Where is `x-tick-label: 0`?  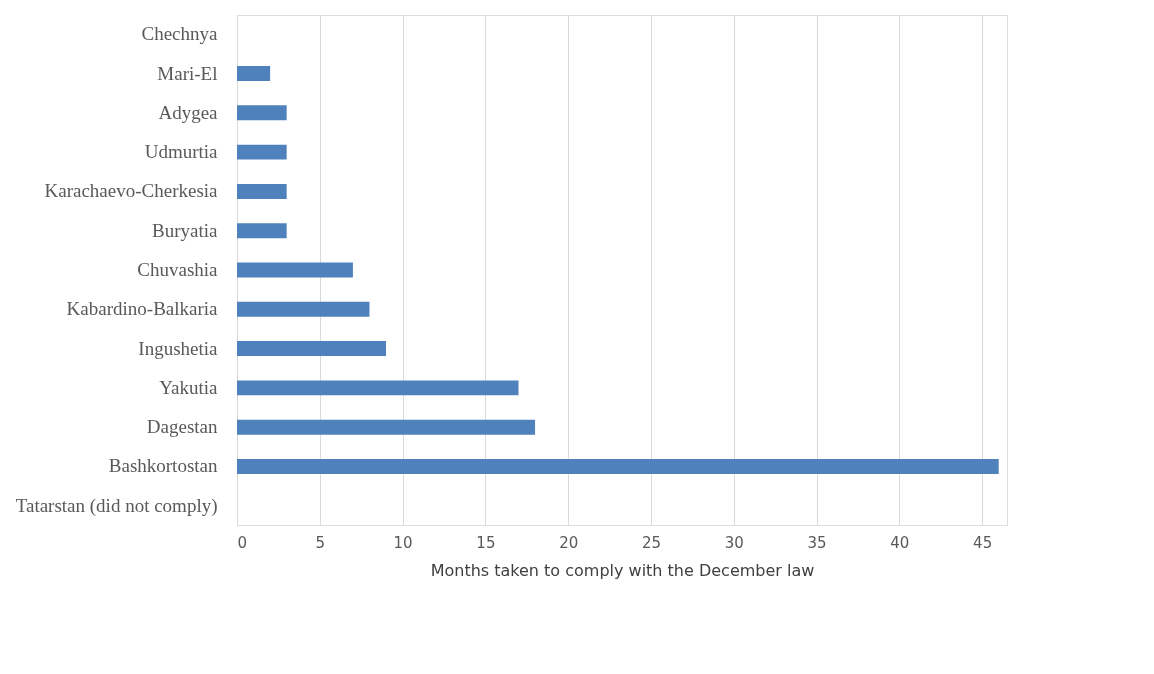 x-tick-label: 0 is located at coordinates (242, 542).